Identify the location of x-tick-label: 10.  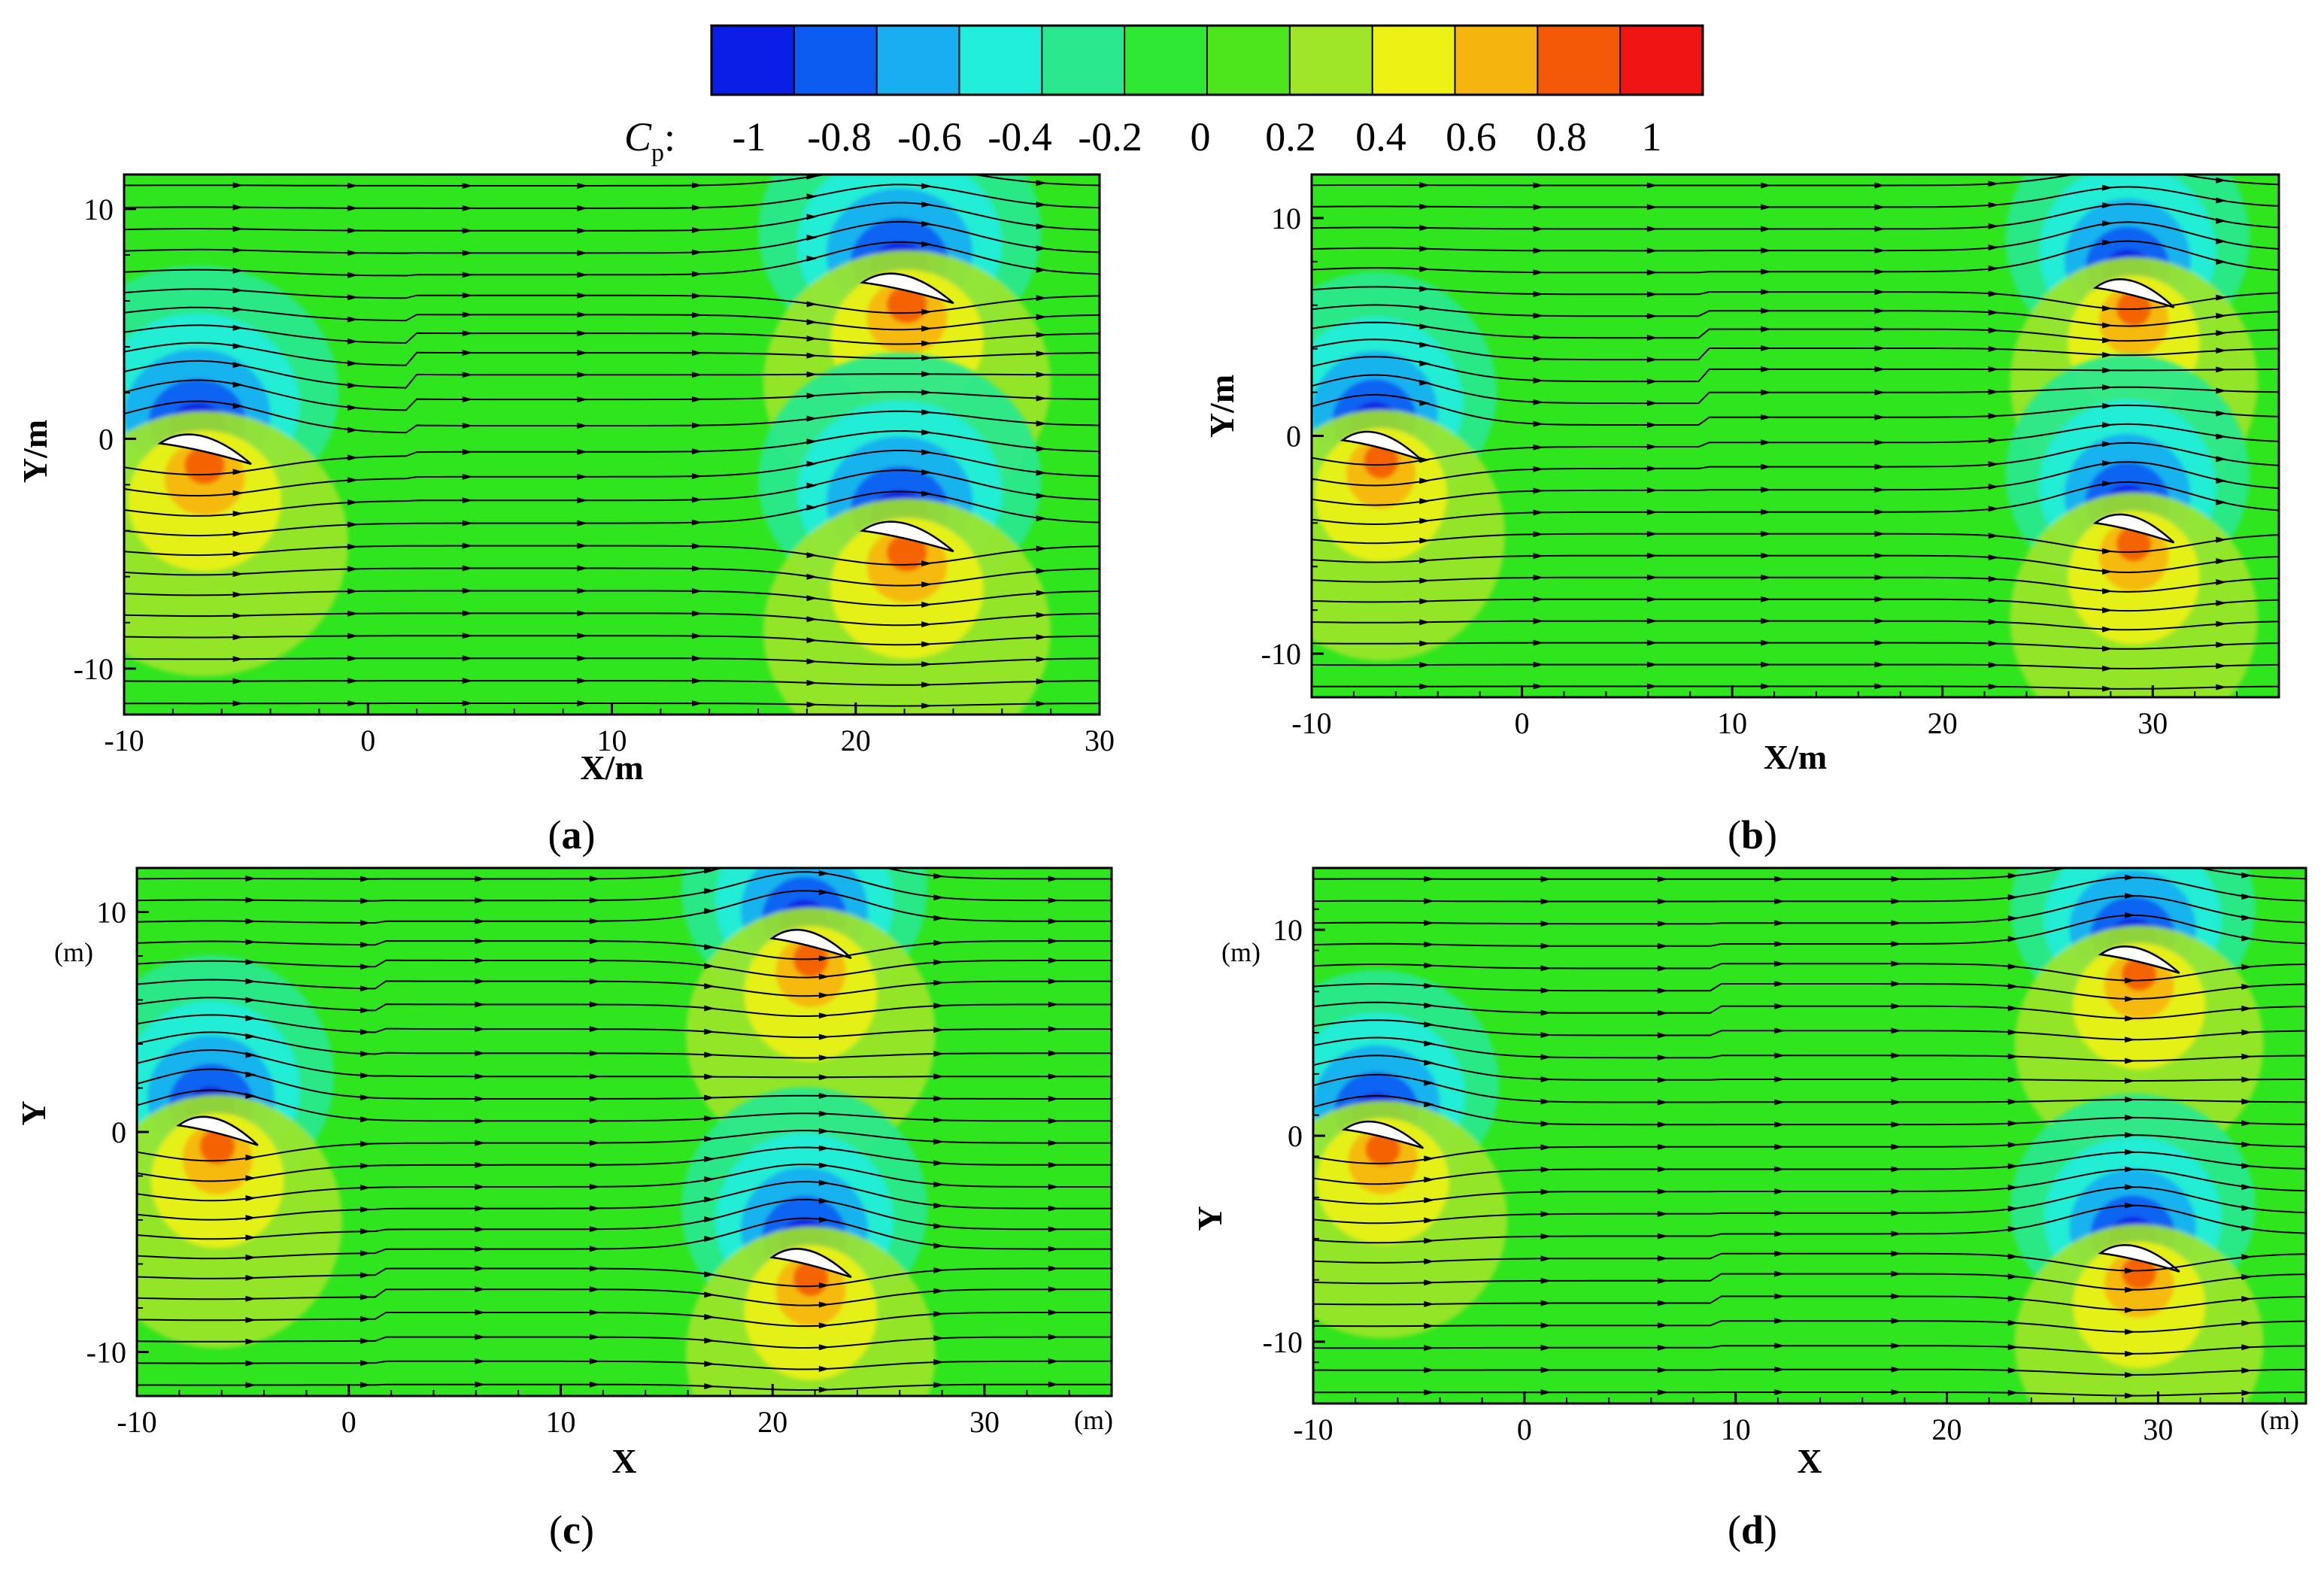
(560, 1422).